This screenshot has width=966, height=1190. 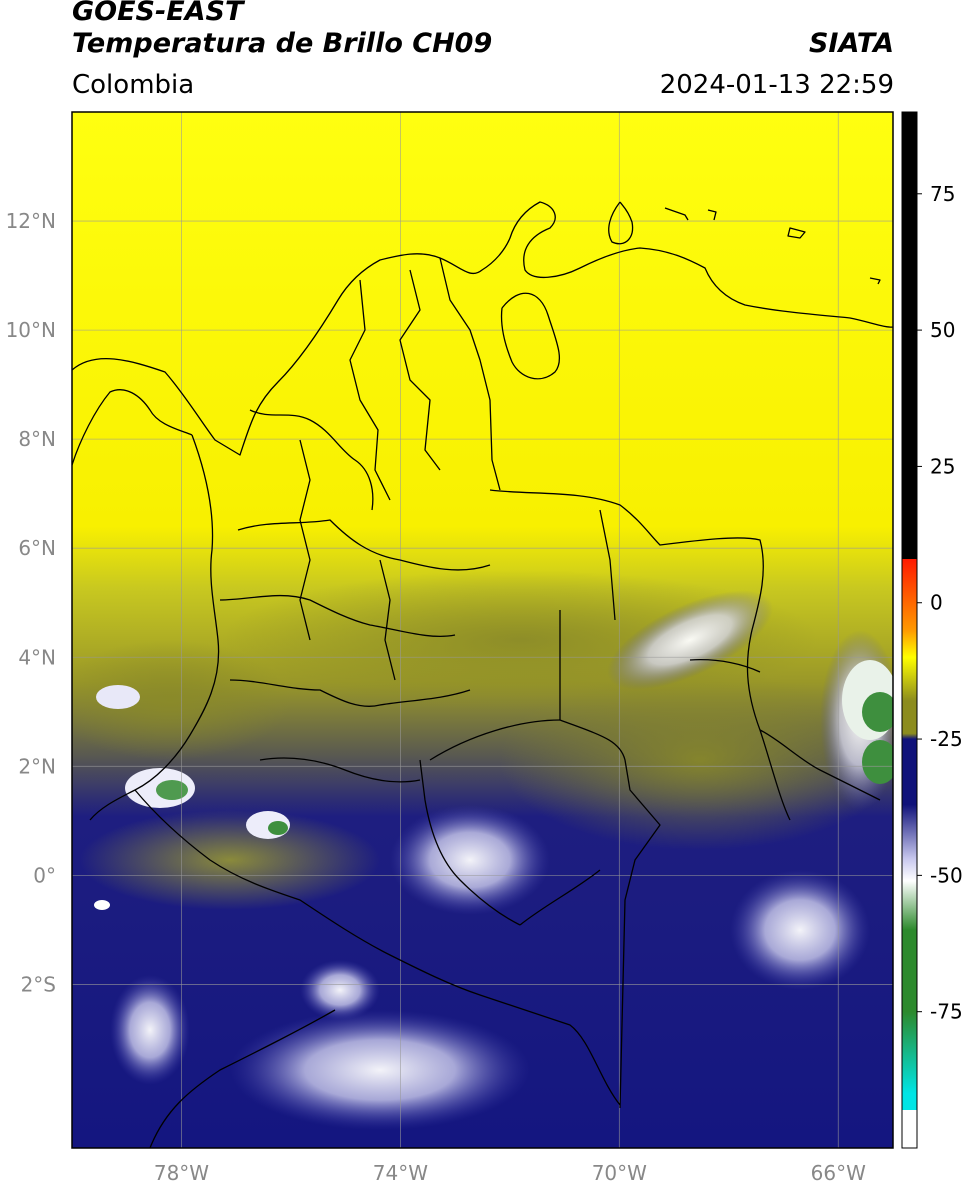 I want to click on lat-tick-label: 0°, so click(x=44, y=875).